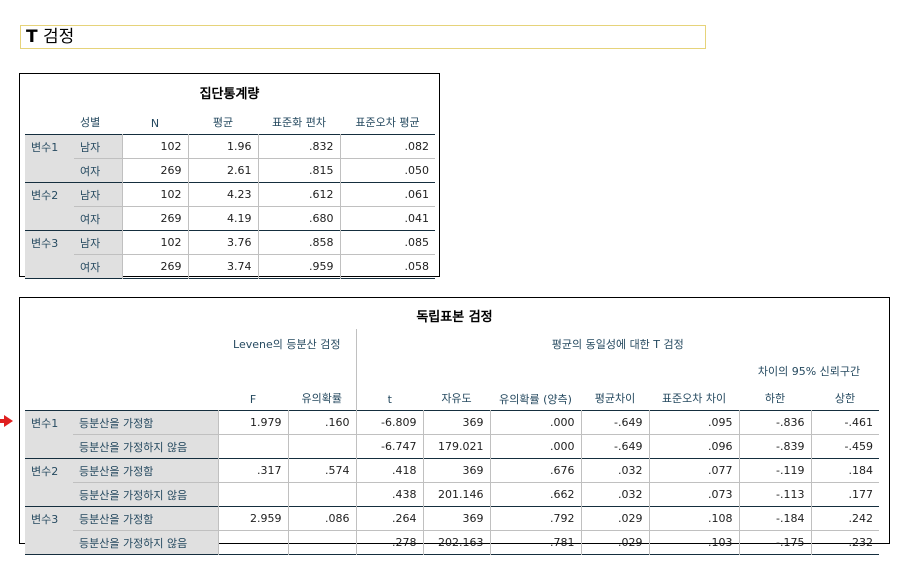 This screenshot has height=561, width=915. What do you see at coordinates (389, 542) in the screenshot?
I see `cell-t: .278` at bounding box center [389, 542].